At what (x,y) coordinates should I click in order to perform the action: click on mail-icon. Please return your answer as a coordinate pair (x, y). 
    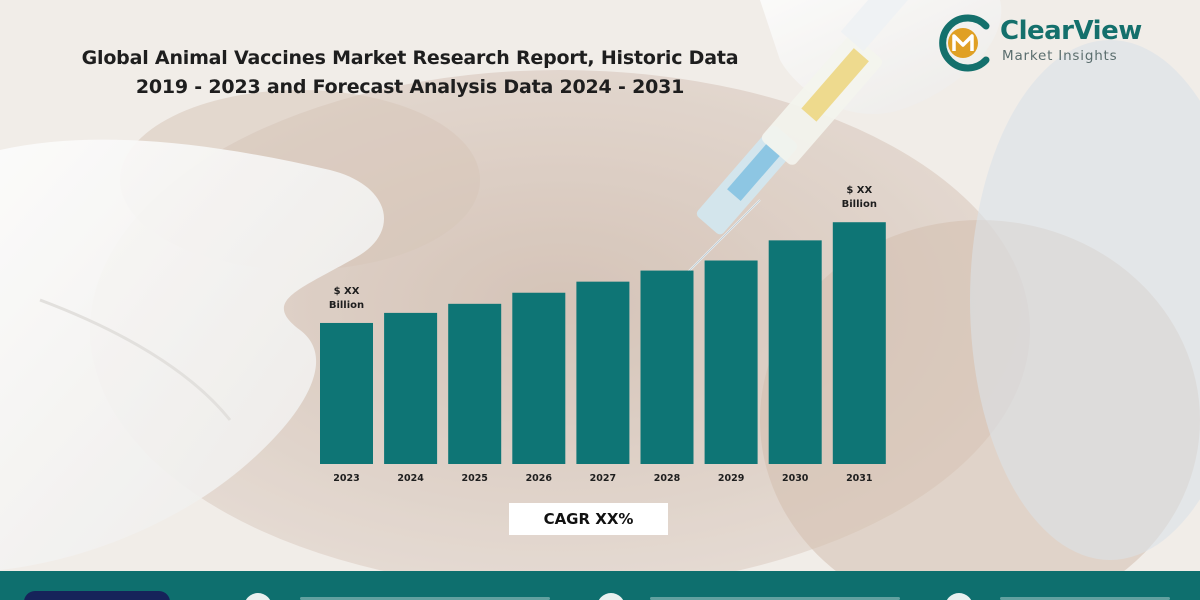
    Looking at the image, I should click on (611, 596).